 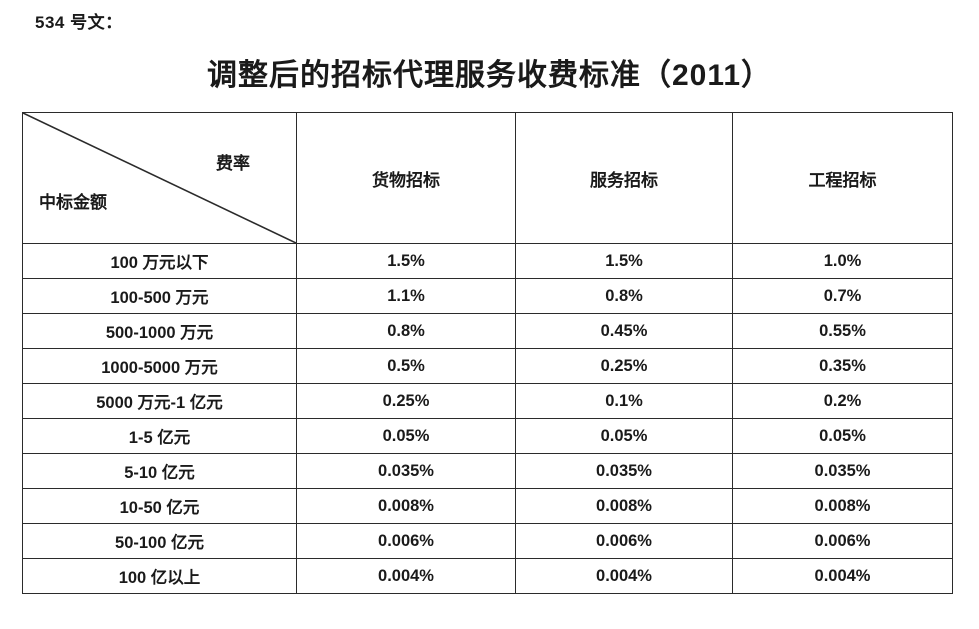 I want to click on row-range-label: 10-50 亿元, so click(x=159, y=506).